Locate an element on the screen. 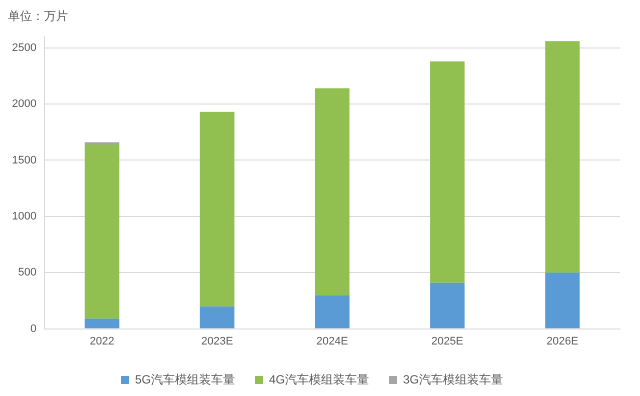 The image size is (640, 396). x-tick-label: 2026E is located at coordinates (562, 341).